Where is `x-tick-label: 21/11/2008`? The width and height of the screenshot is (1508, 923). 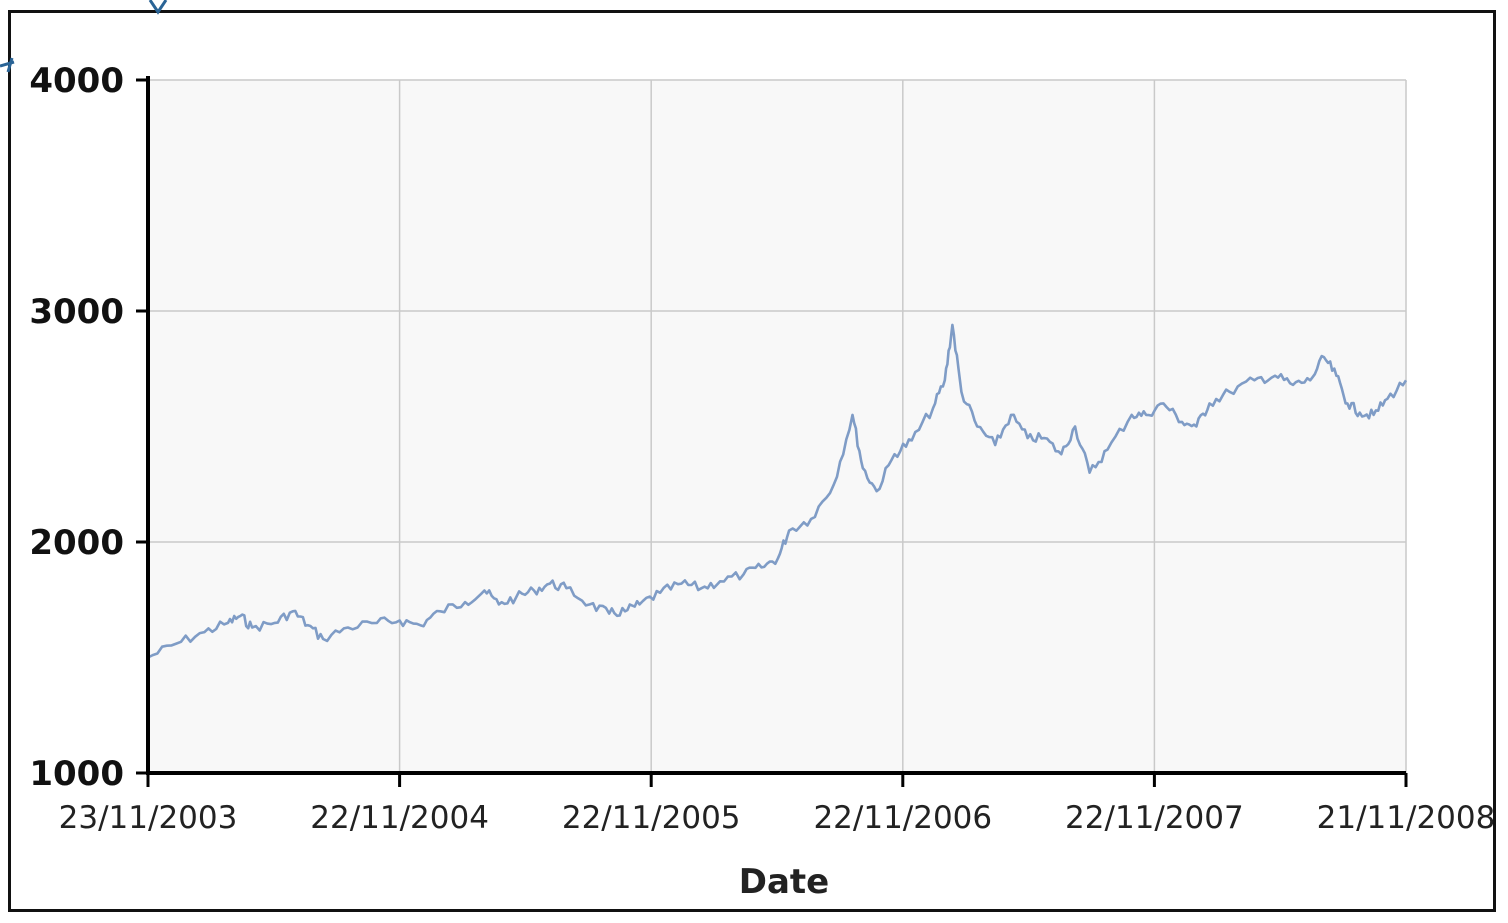
x-tick-label: 21/11/2008 is located at coordinates (1406, 818).